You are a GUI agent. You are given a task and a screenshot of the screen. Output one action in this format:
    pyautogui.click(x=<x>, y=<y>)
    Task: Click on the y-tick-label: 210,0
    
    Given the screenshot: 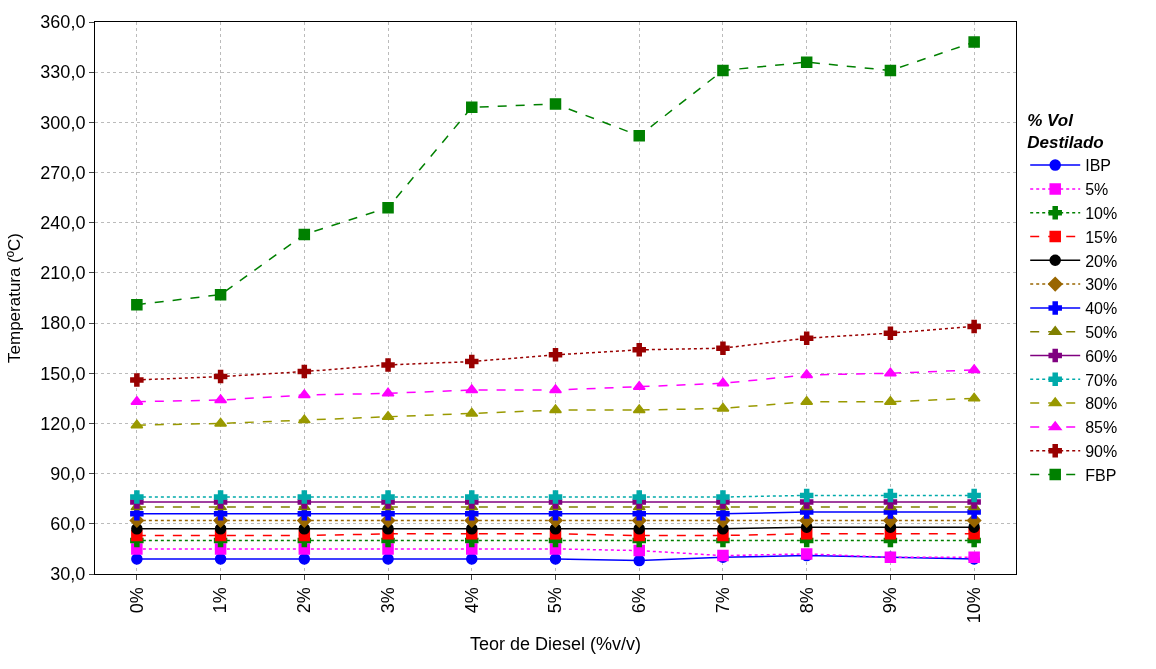 What is the action you would take?
    pyautogui.click(x=63, y=273)
    